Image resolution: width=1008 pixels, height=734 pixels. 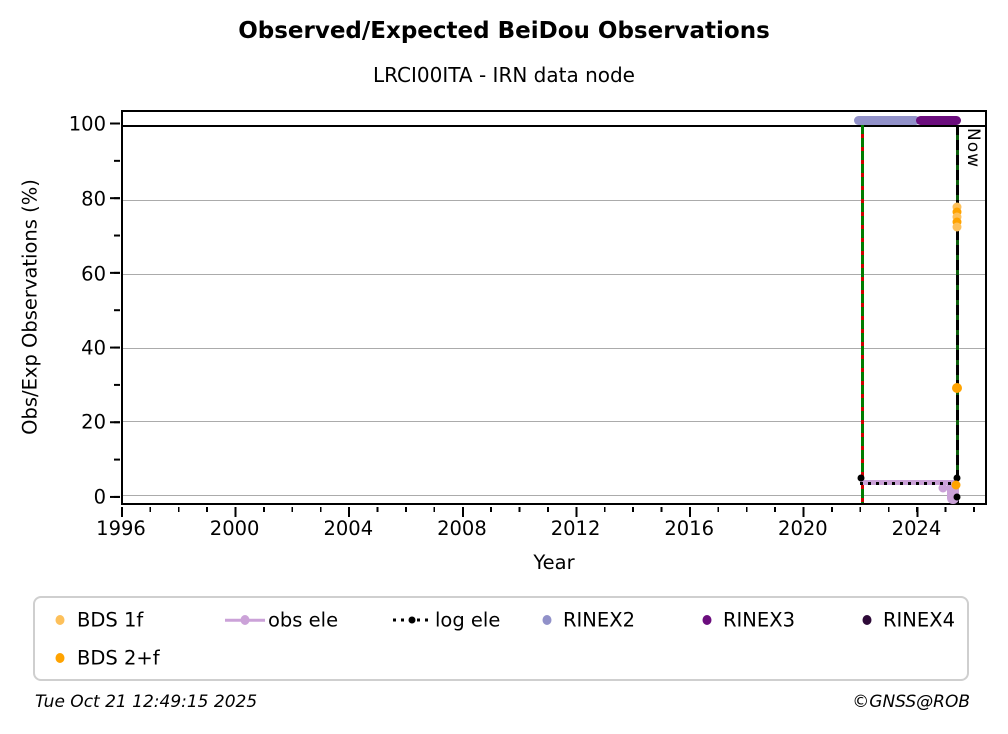 What do you see at coordinates (303, 620) in the screenshot?
I see `legend-label-obs-ele: obs ele` at bounding box center [303, 620].